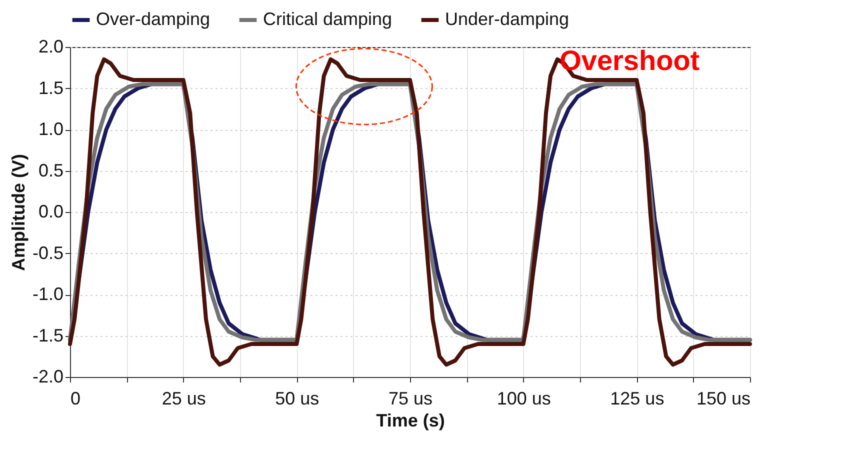 The image size is (863, 463). I want to click on legend-label: Over-damping, so click(153, 19).